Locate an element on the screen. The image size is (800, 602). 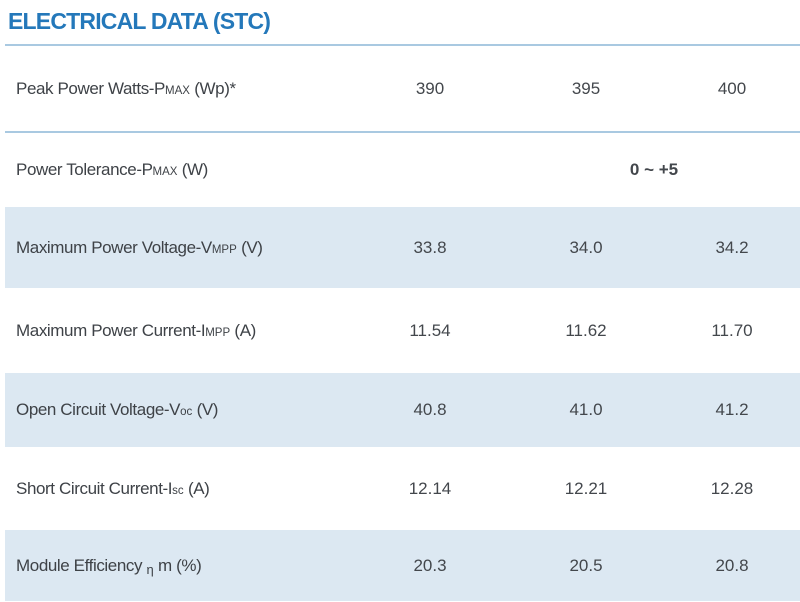
value-cell: 20.8 is located at coordinates (732, 565).